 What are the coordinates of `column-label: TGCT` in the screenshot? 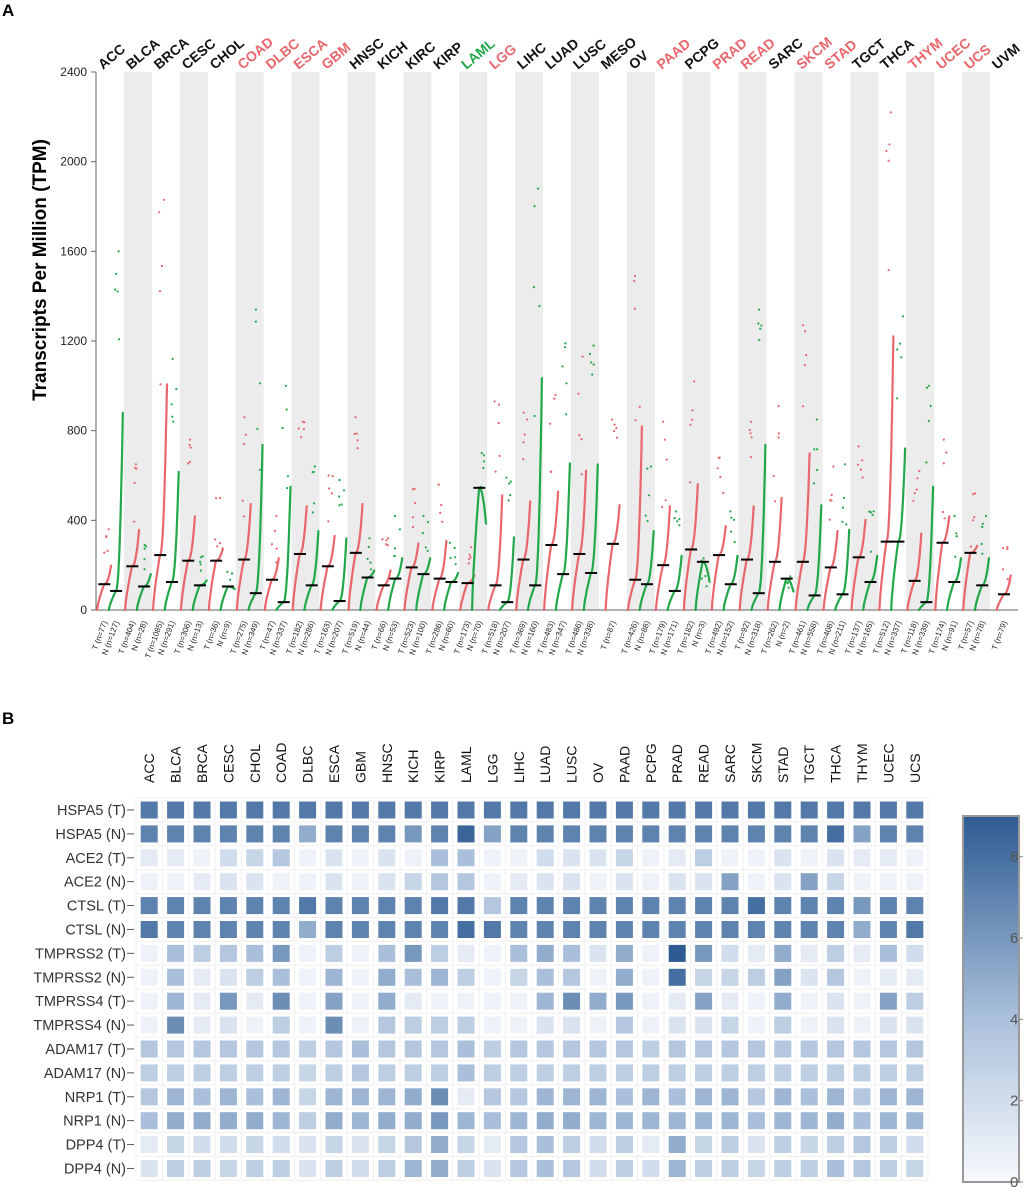 It's located at (809, 763).